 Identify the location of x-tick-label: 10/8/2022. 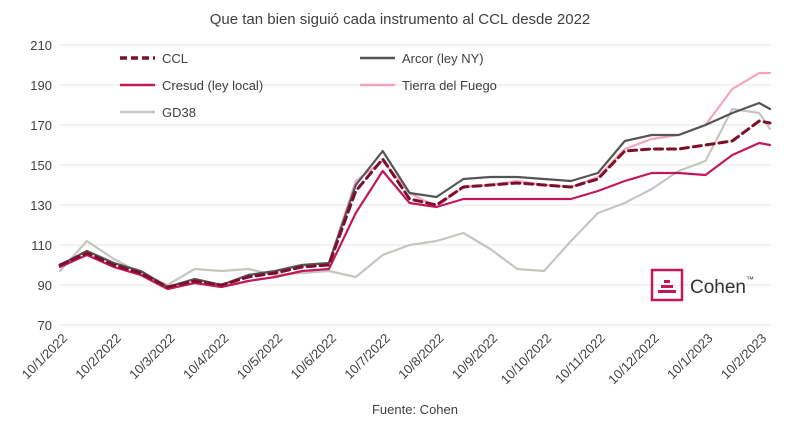
(421, 357).